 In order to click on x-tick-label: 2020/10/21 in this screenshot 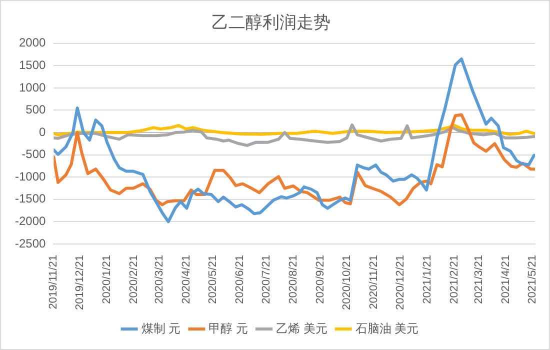, I will do `click(346, 282)`.